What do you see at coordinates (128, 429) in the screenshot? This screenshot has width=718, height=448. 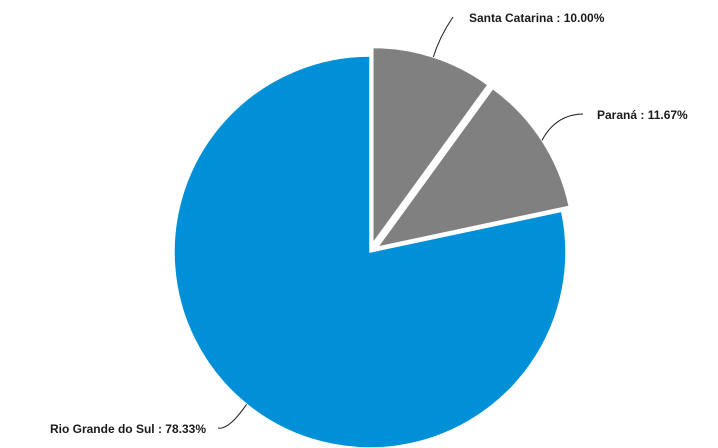 I see `data-label: Rio Grande do Sul : 78.33%` at bounding box center [128, 429].